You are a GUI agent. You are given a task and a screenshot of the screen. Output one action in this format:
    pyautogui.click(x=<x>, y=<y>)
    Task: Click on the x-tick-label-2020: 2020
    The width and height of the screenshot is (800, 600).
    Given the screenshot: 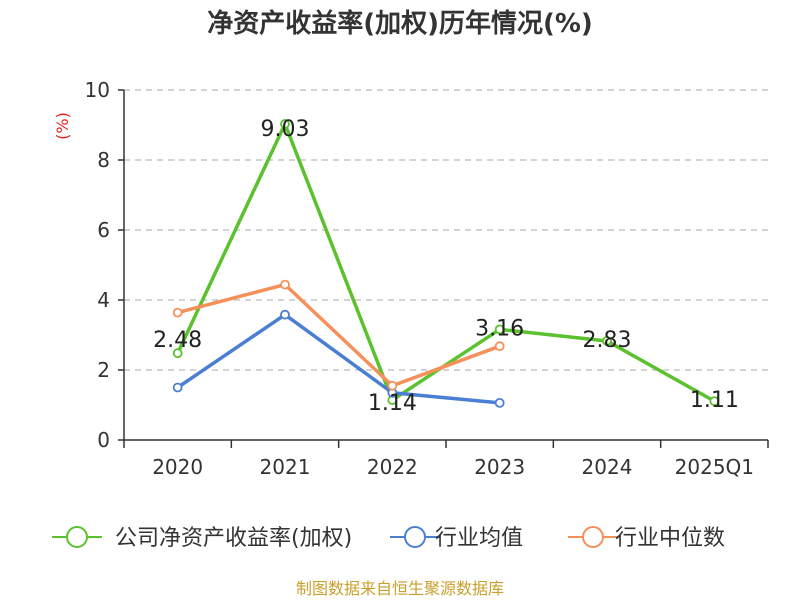 What is the action you would take?
    pyautogui.click(x=177, y=467)
    